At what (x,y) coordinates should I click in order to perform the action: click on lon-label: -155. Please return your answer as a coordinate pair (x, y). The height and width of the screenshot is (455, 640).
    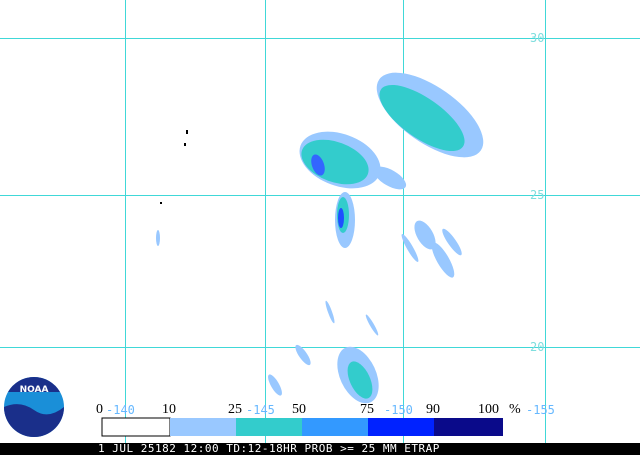
    Looking at the image, I should click on (540, 410).